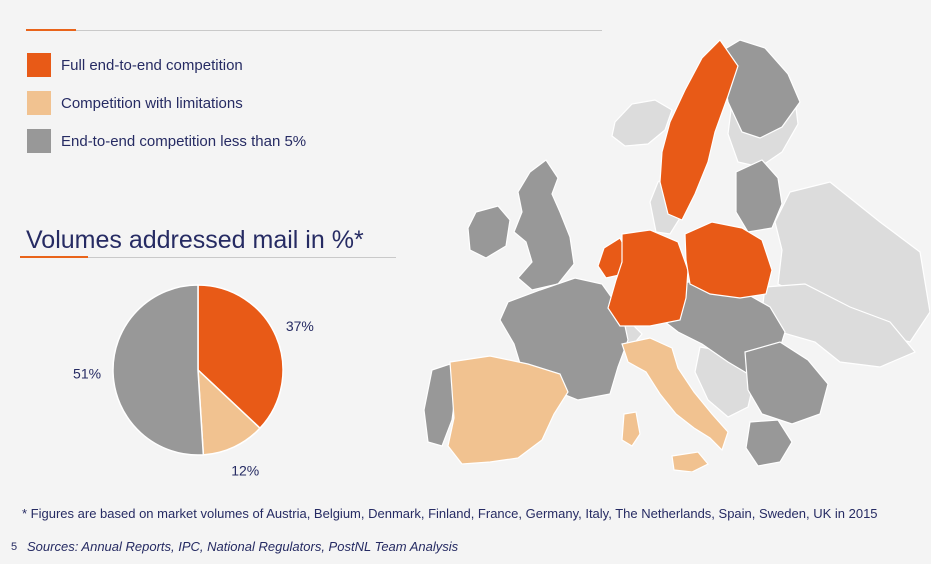  Describe the element at coordinates (87, 373) in the screenshot. I see `pie-label-2: 51%` at that location.